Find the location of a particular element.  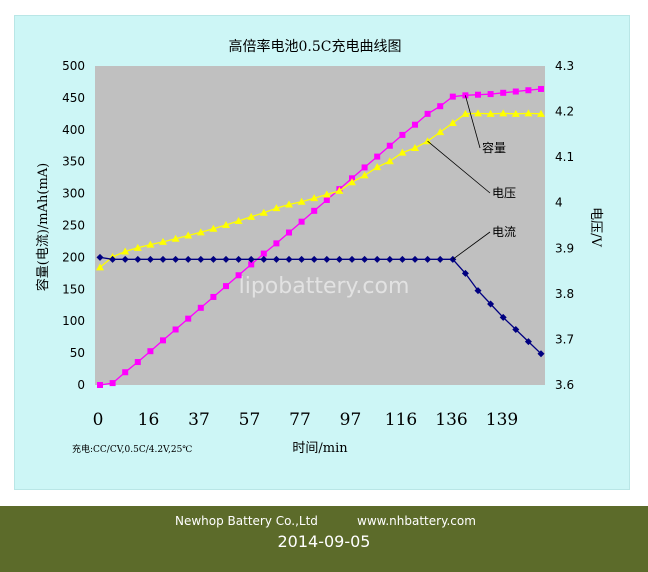

x-tick-label: 139 is located at coordinates (502, 420).